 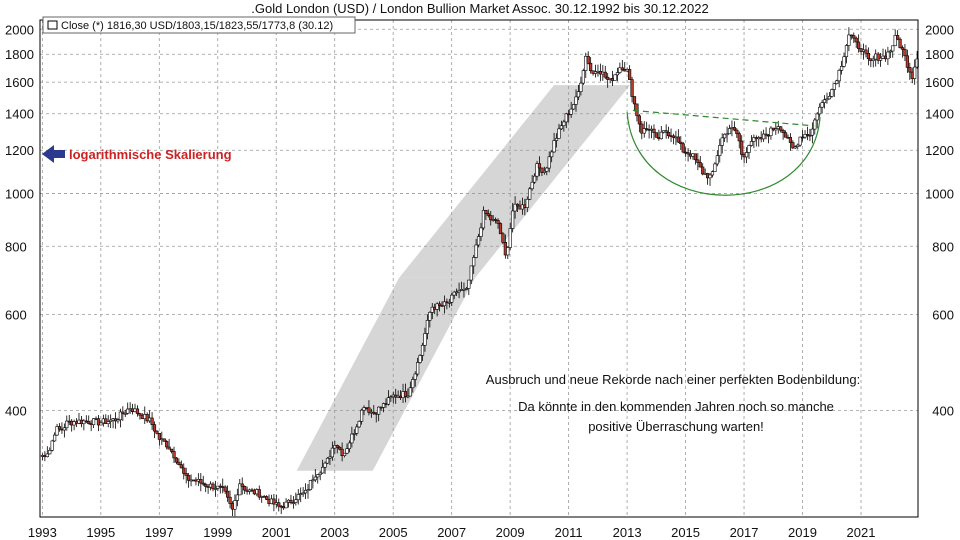 I want to click on y-axis-left: 400 600 800 1000 1200 1400 1600 1800 2000, so click(x=19, y=220).